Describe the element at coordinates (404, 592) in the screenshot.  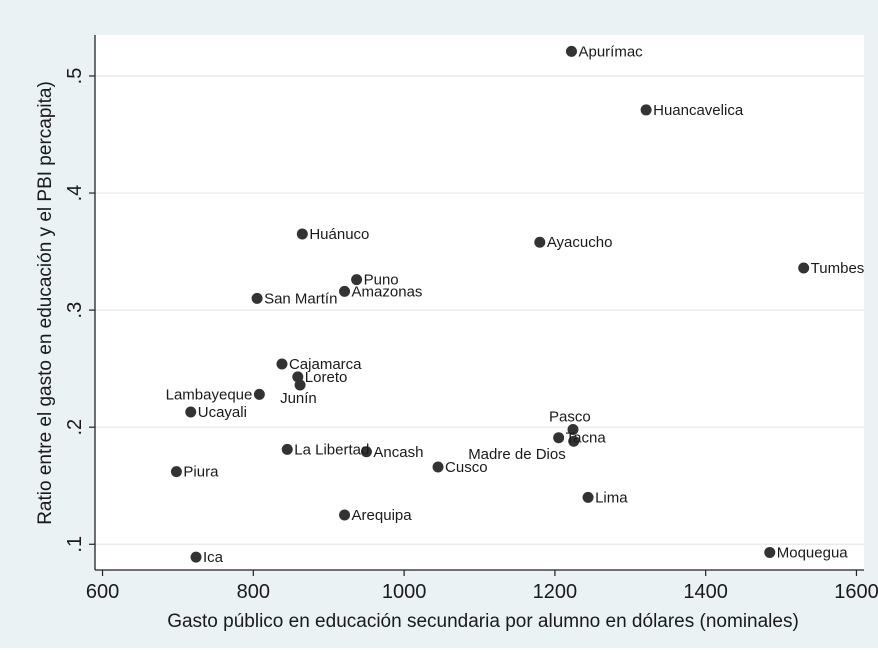
I see `x-tick-label: 1000` at that location.